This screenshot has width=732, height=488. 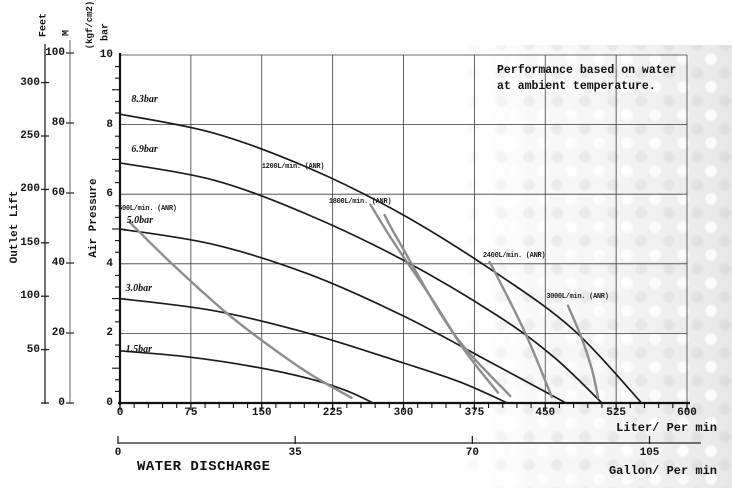 I want to click on liter-tick-label: 150, so click(x=261, y=413).